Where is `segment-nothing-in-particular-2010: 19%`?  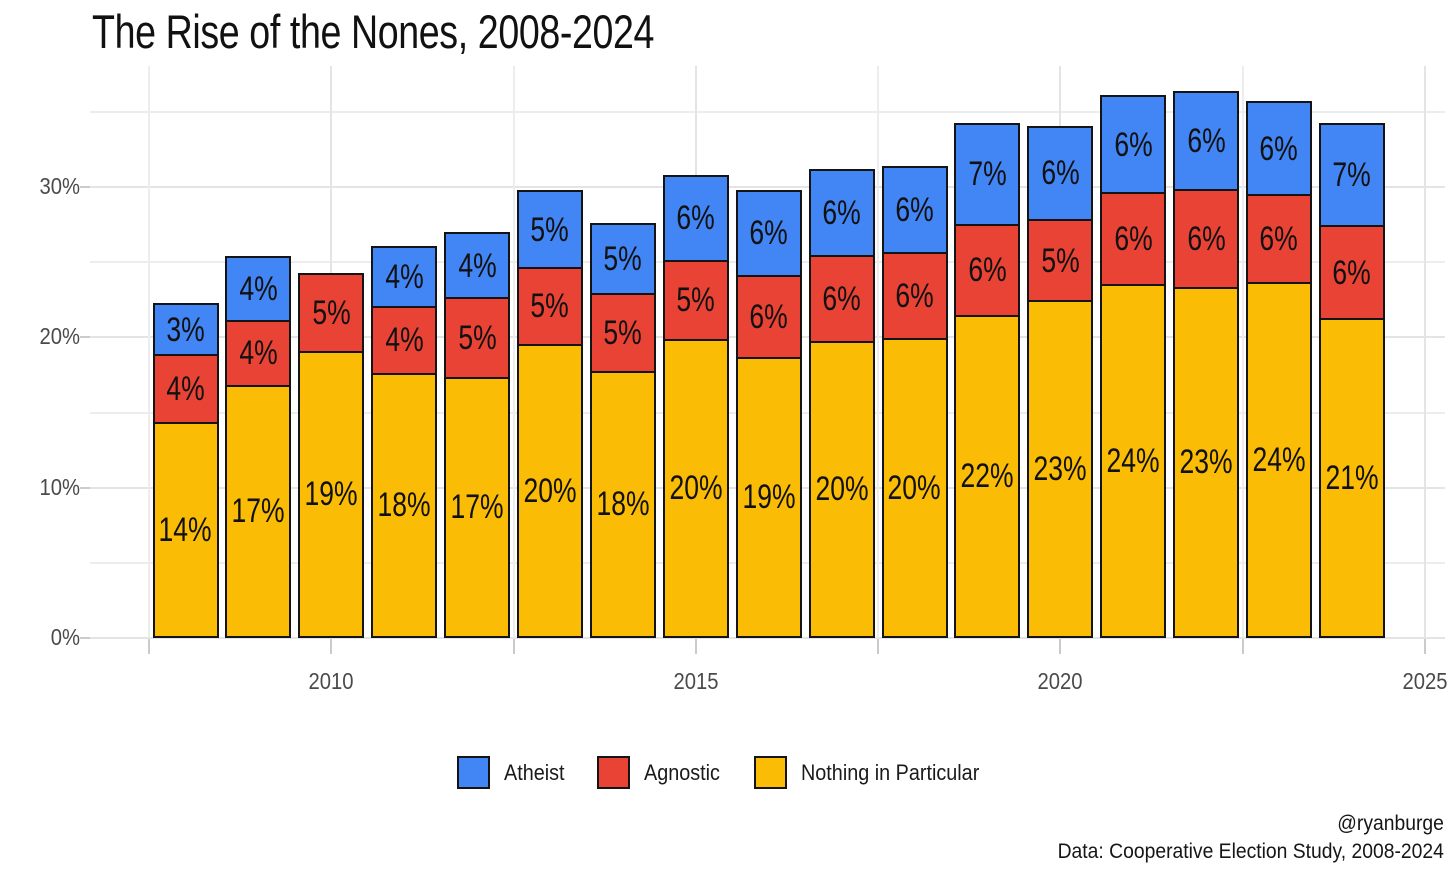 segment-nothing-in-particular-2010: 19% is located at coordinates (331, 494).